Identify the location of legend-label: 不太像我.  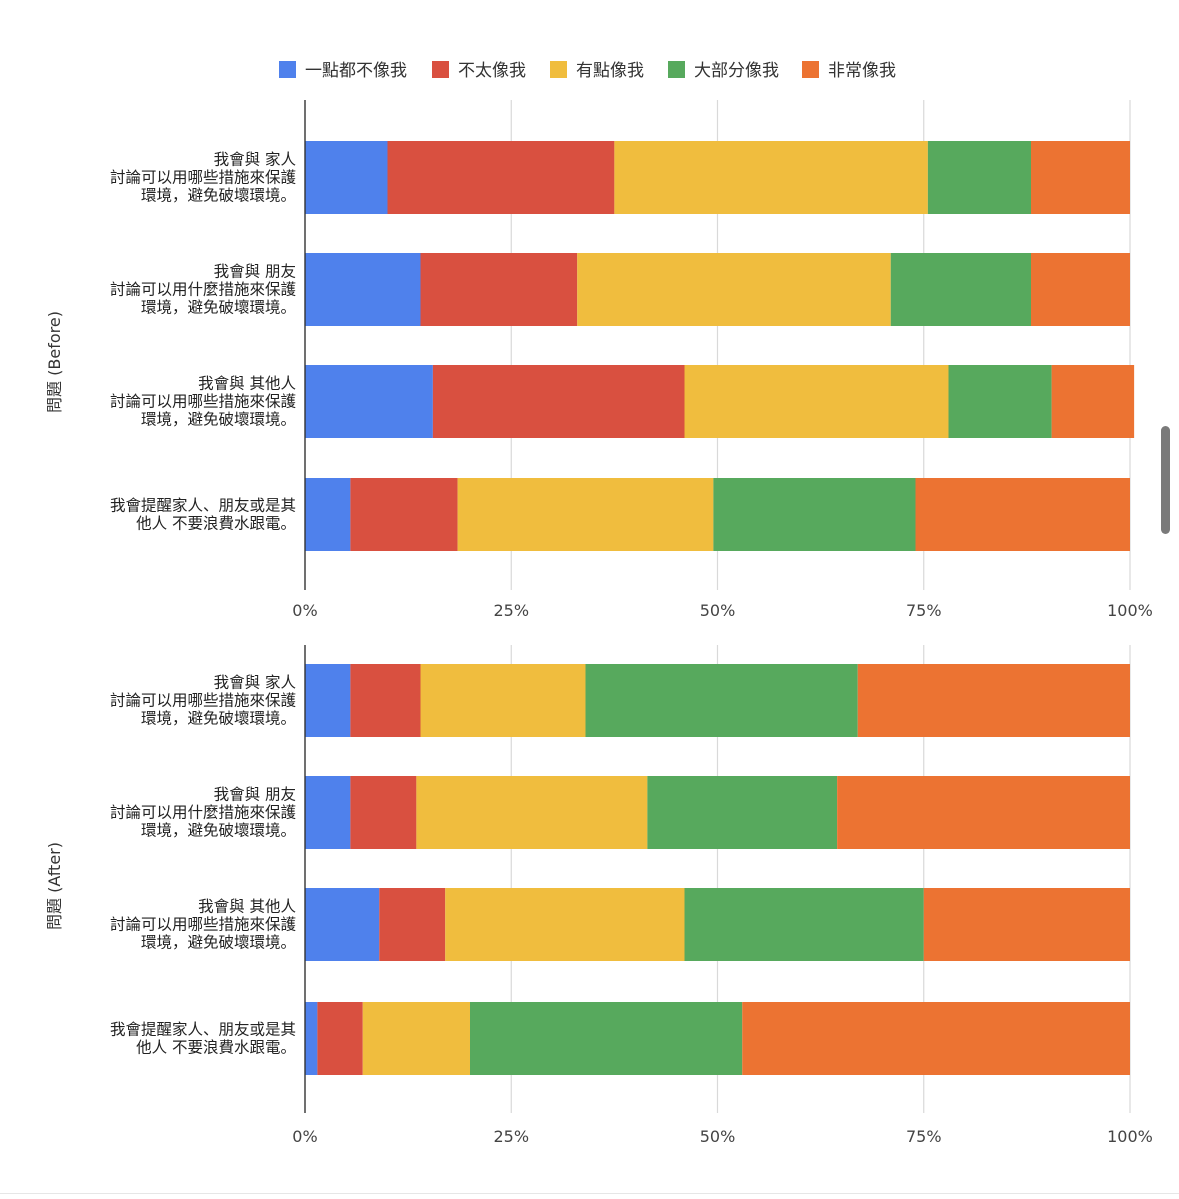
(492, 71).